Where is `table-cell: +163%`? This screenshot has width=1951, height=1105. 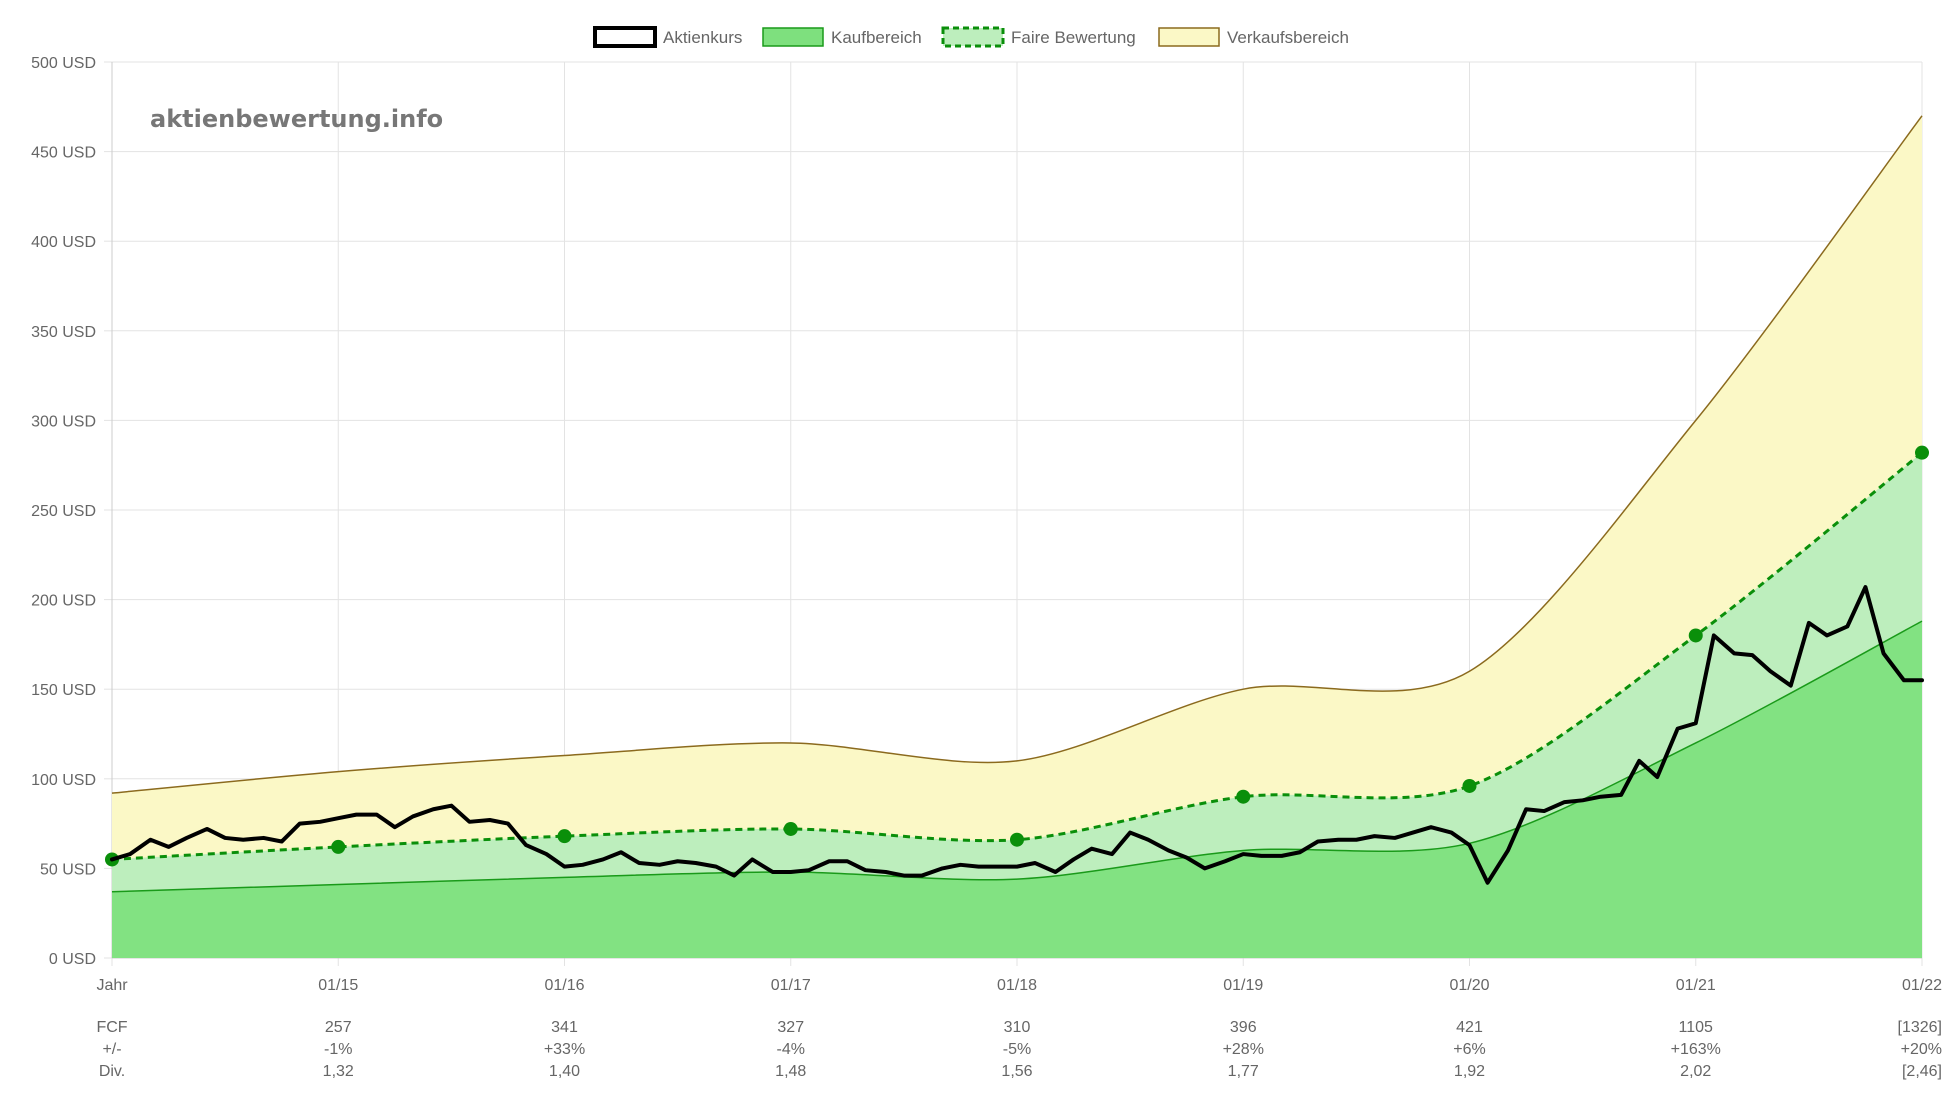
table-cell: +163% is located at coordinates (1696, 1049).